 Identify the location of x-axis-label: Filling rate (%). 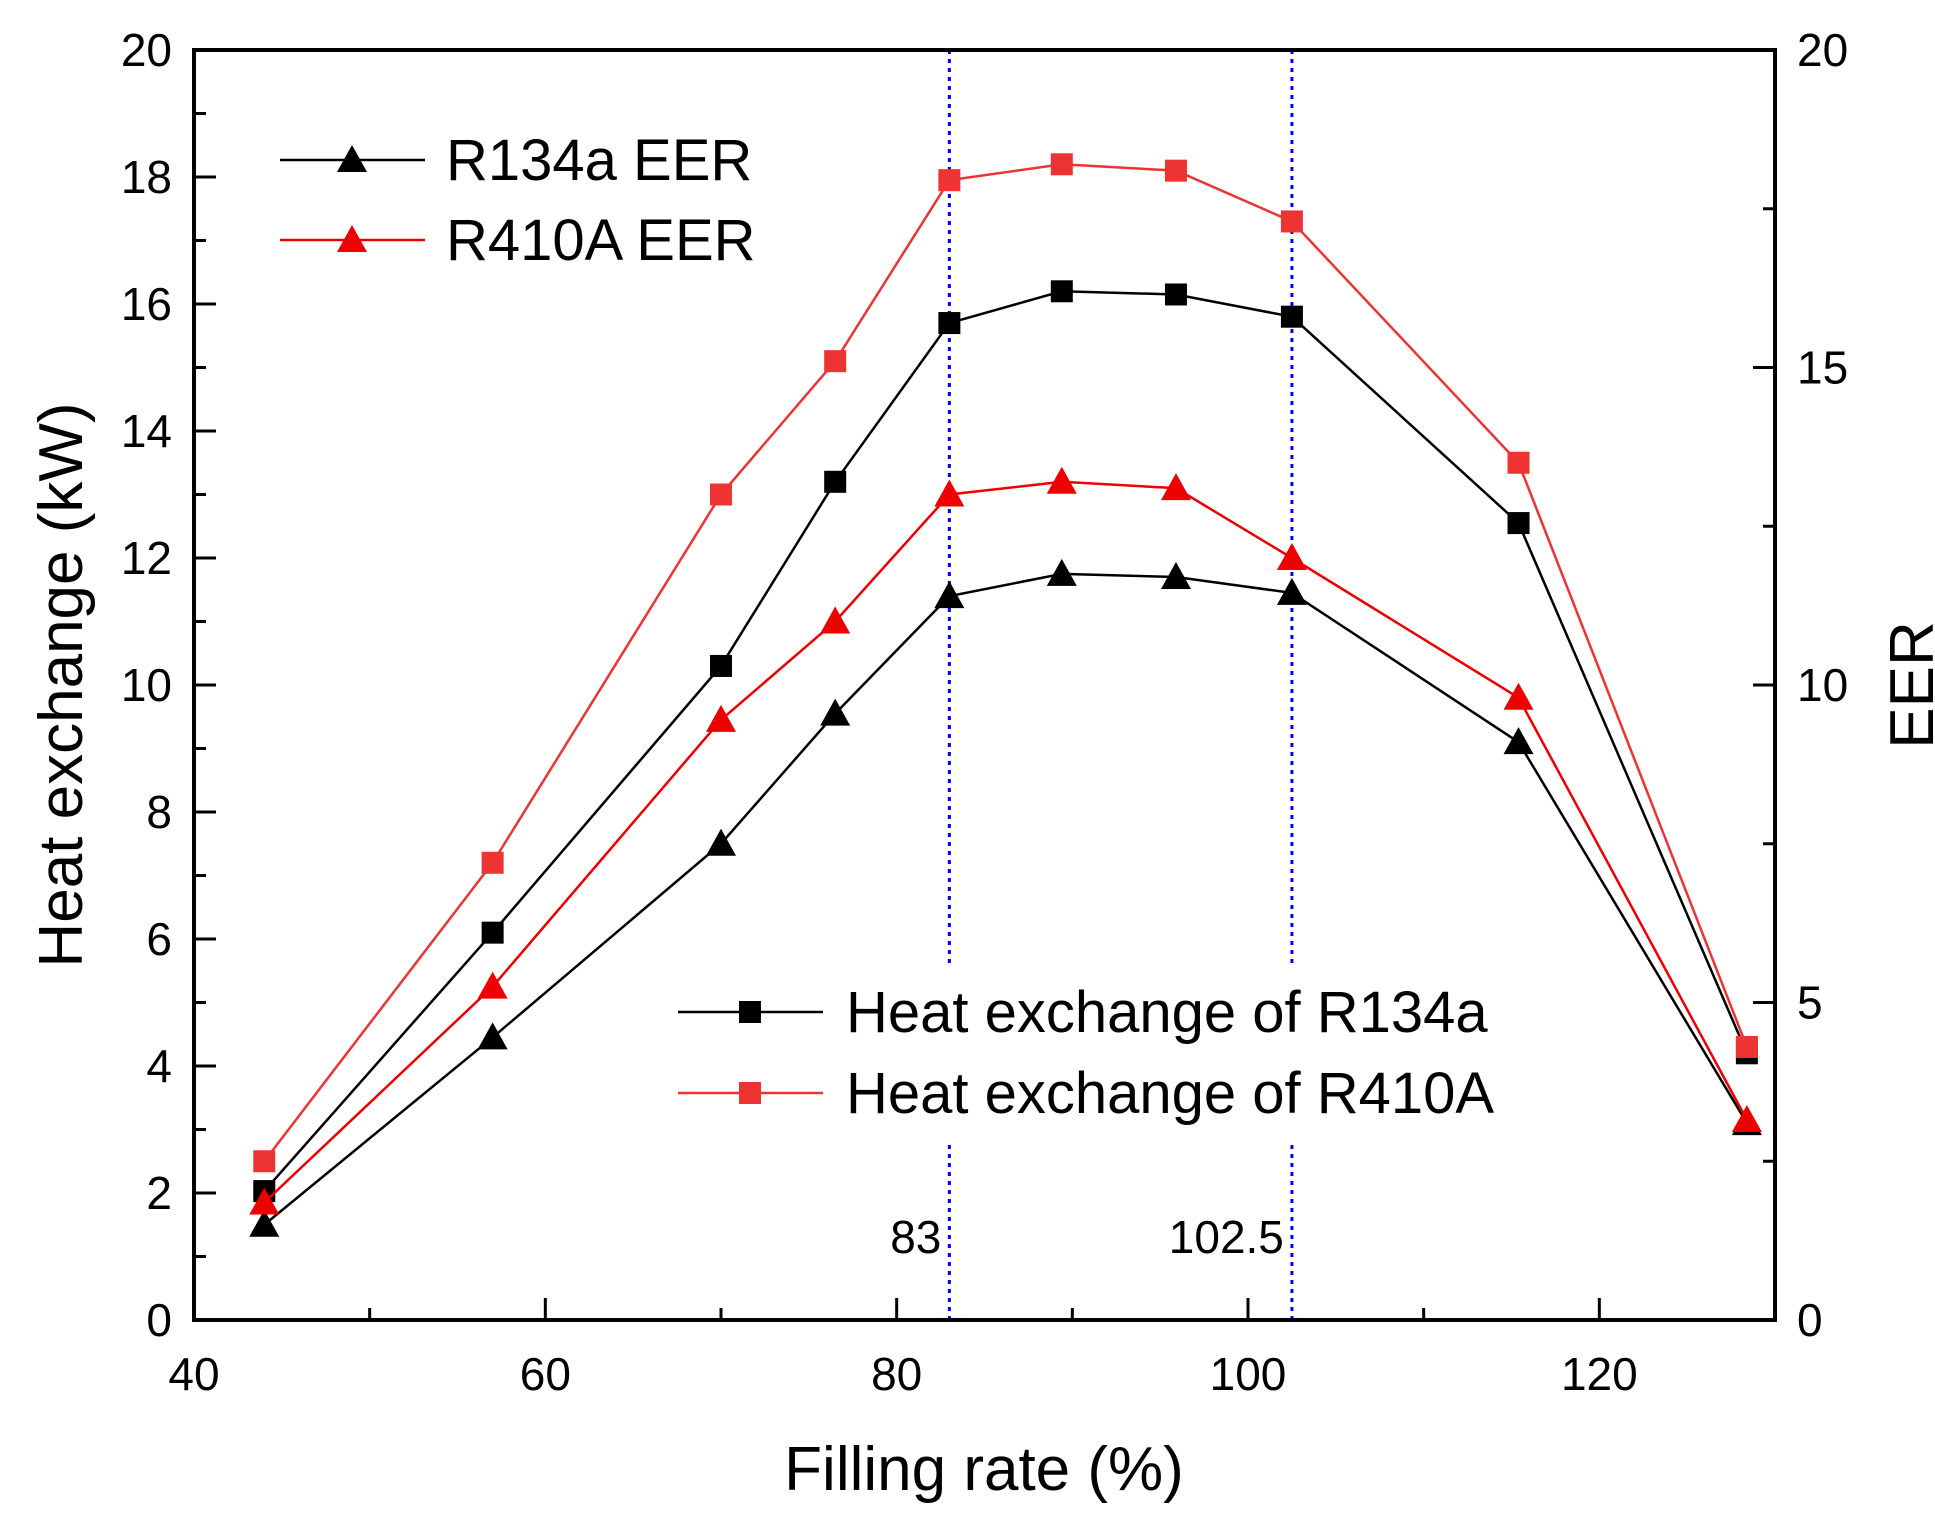
(984, 1469).